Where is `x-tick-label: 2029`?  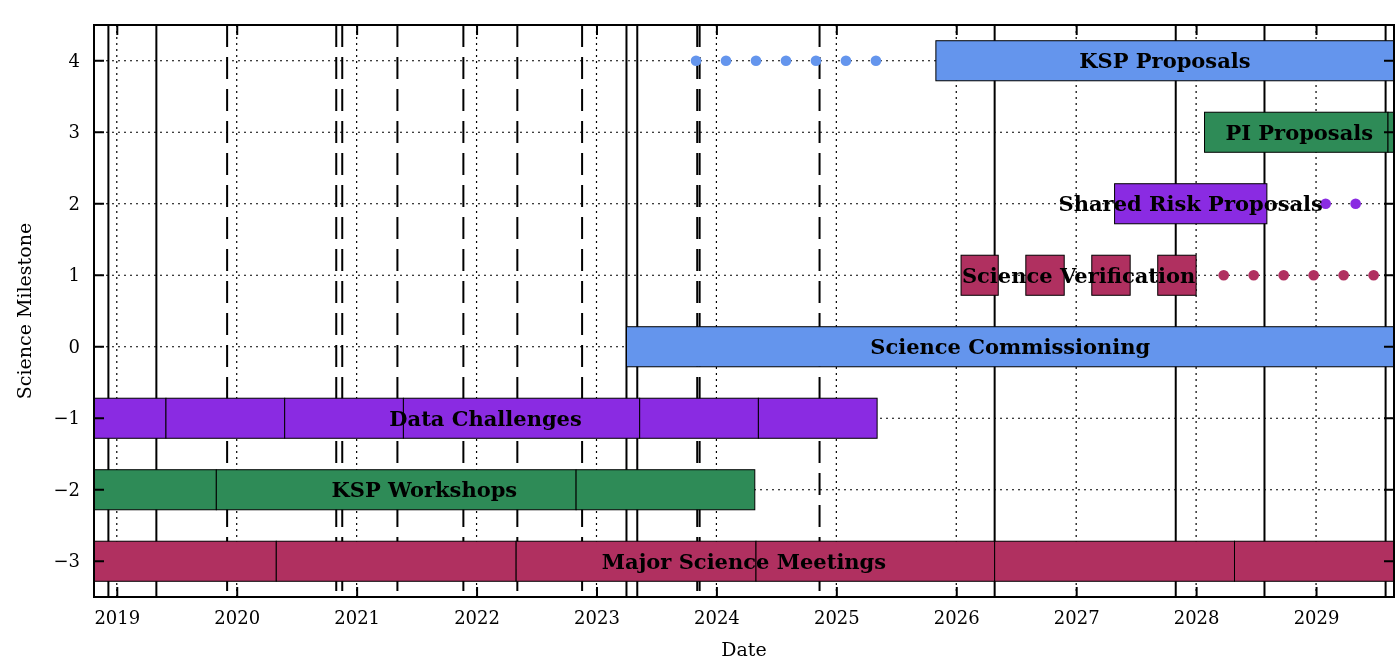 x-tick-label: 2029 is located at coordinates (1316, 617).